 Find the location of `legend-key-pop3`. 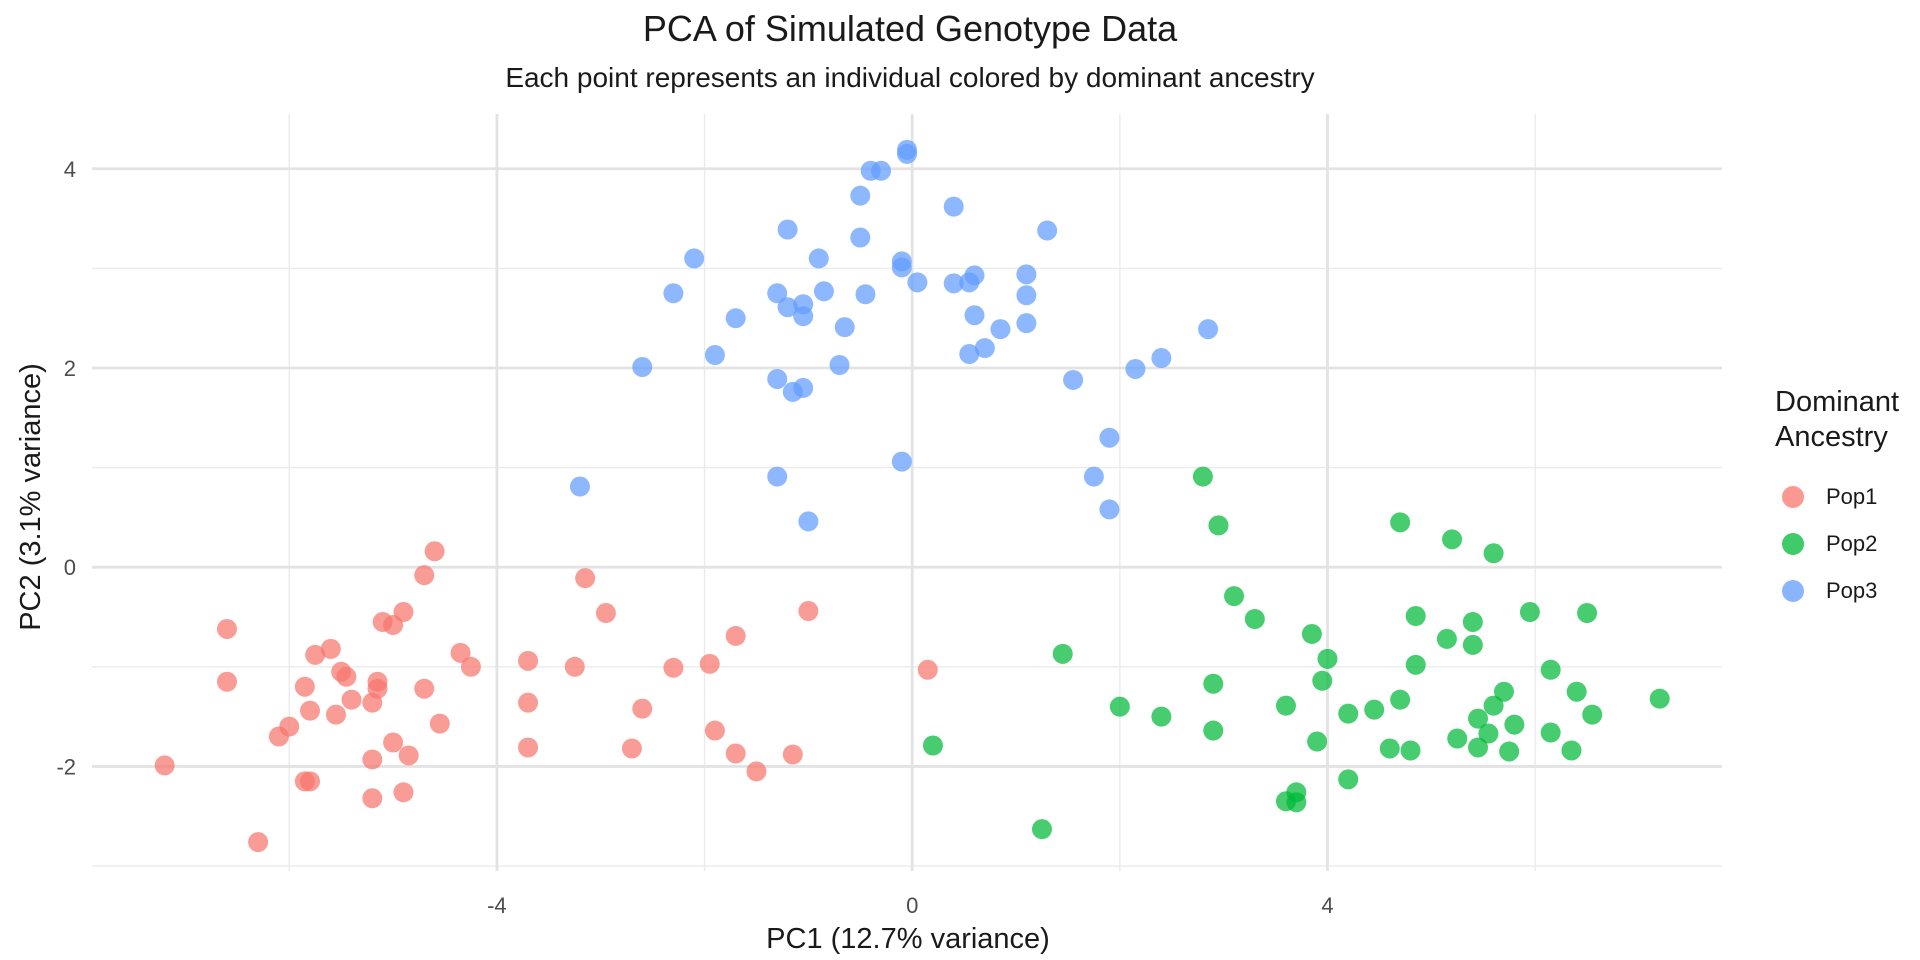

legend-key-pop3 is located at coordinates (1793, 590).